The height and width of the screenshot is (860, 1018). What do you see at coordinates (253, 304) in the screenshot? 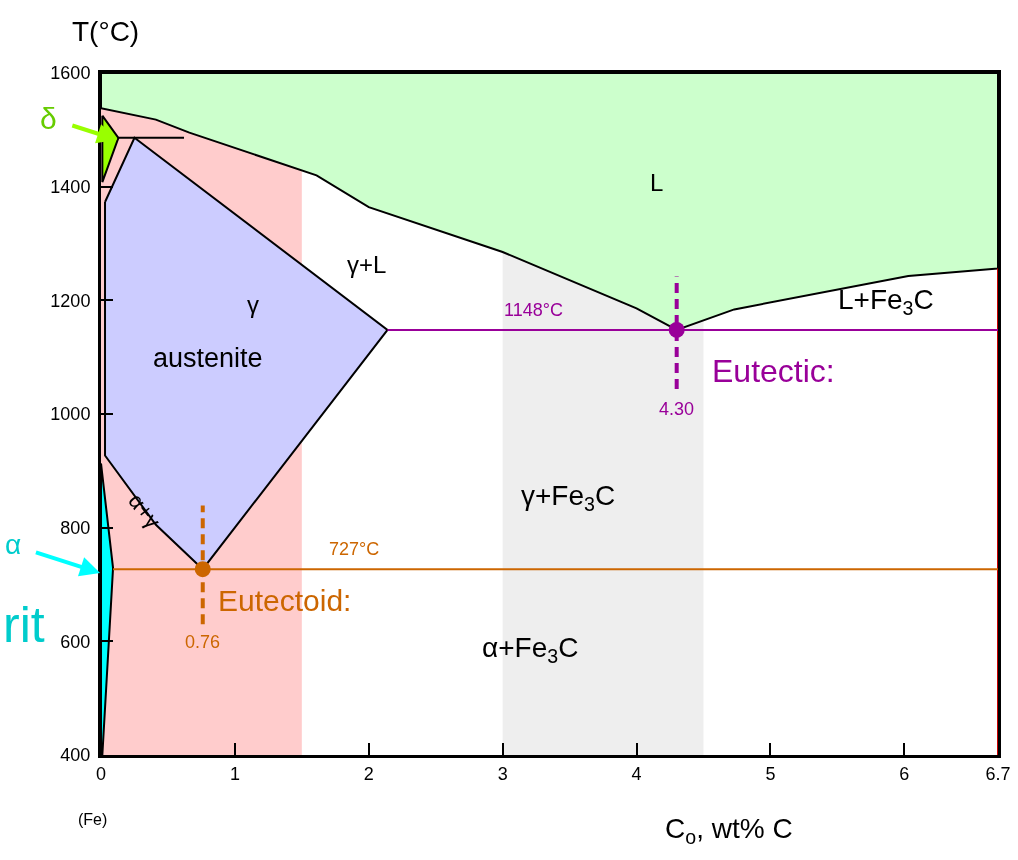
I see `annotation: γ` at bounding box center [253, 304].